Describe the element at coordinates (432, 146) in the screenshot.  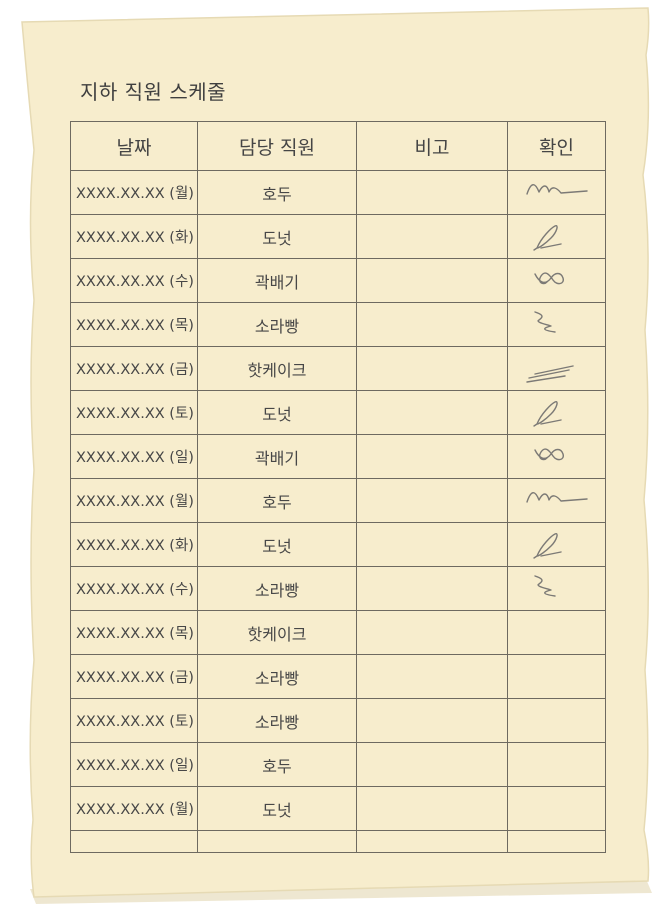
I see `column-header-note: 비고` at that location.